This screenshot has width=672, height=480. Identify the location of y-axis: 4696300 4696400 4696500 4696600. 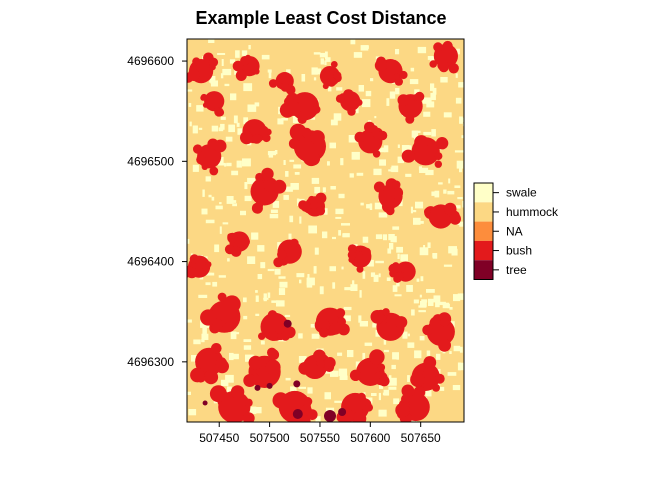
(157, 211).